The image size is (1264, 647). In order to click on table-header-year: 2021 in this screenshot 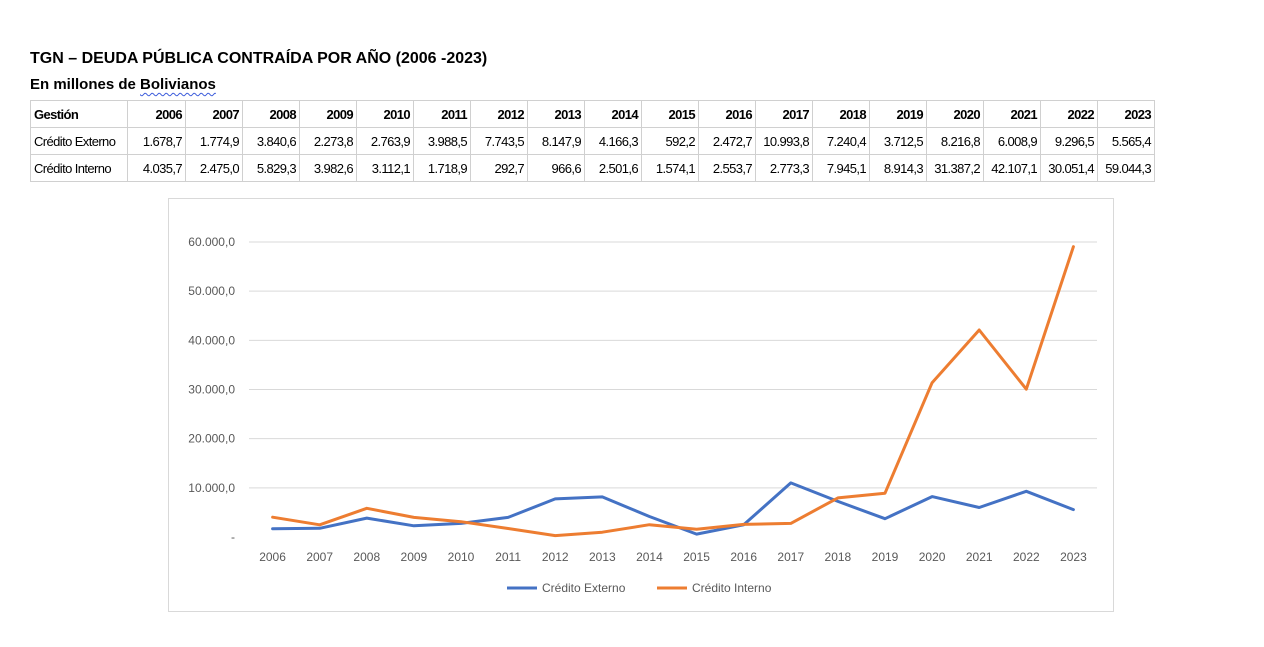, I will do `click(1012, 114)`.